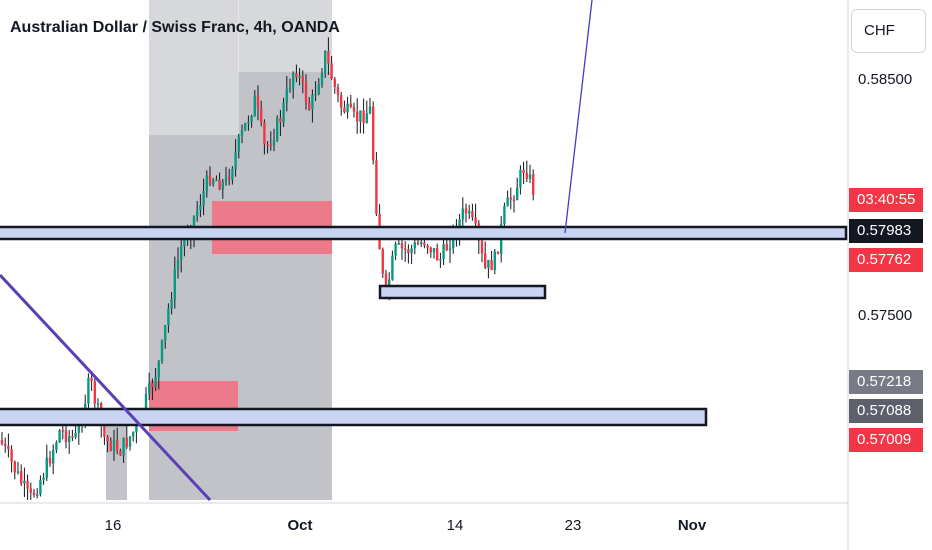 The width and height of the screenshot is (932, 550). I want to click on currency-button: CHF, so click(888, 31).